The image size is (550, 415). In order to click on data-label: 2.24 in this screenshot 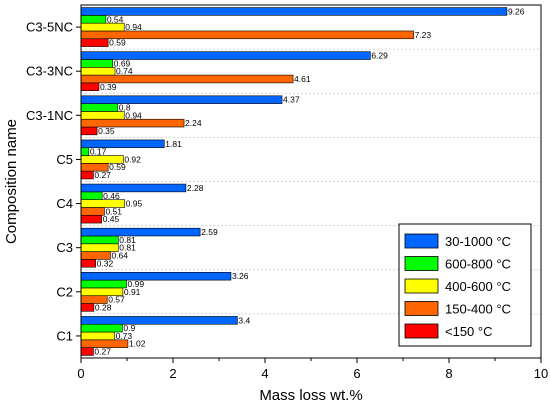, I will do `click(193, 123)`.